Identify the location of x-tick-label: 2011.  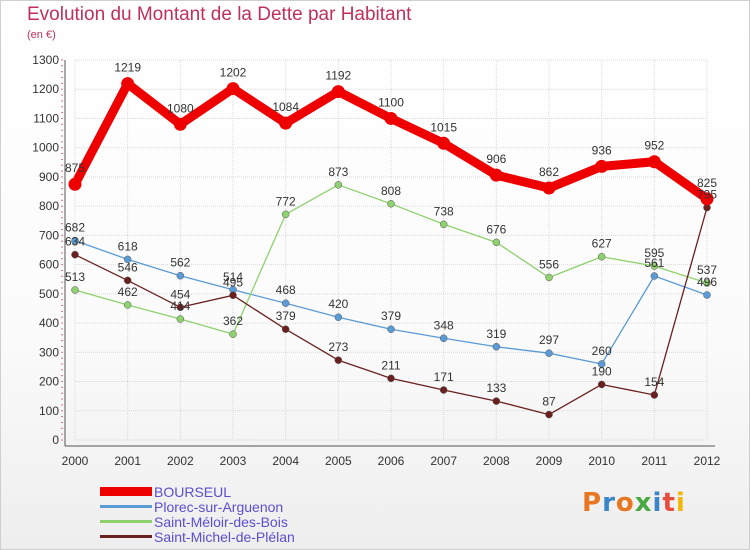
(654, 461).